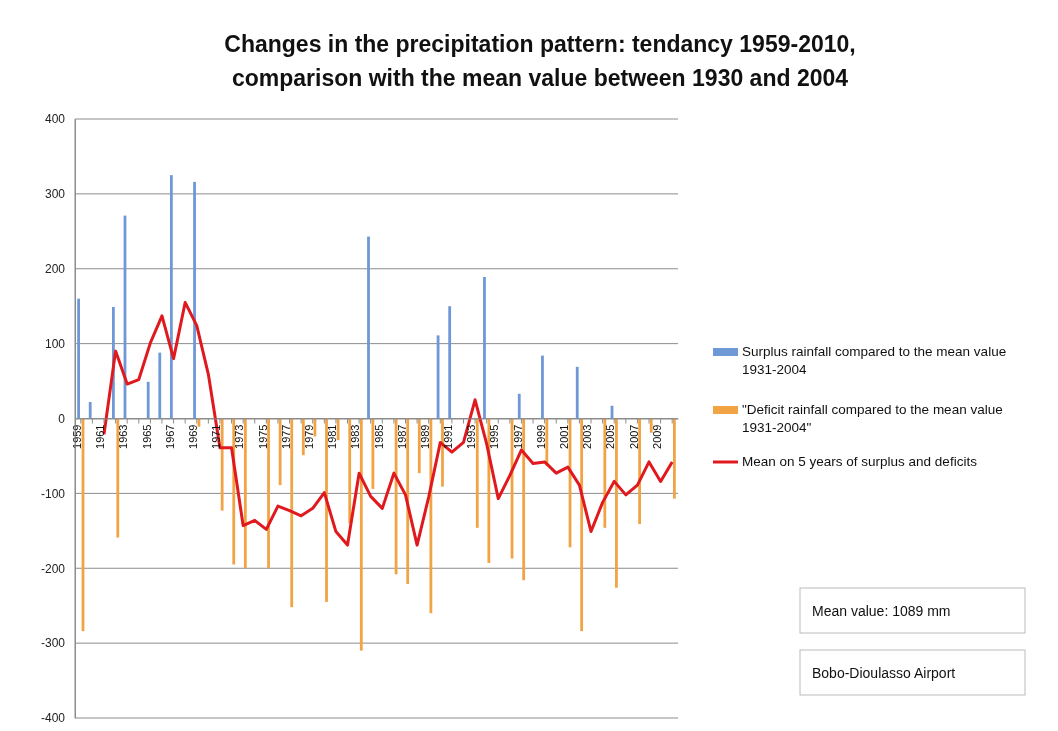  Describe the element at coordinates (62, 418) in the screenshot. I see `y-tick-label: 0` at that location.